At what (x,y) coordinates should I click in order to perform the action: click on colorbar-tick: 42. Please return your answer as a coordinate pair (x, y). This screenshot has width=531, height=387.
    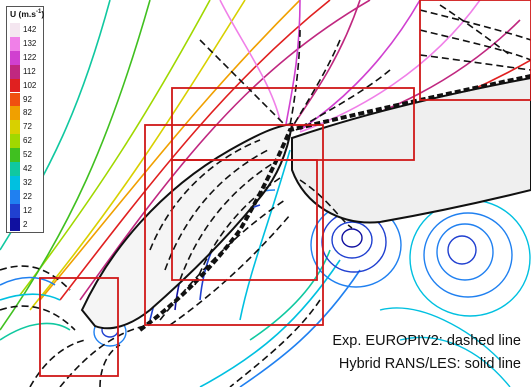
    Looking at the image, I should click on (27, 169).